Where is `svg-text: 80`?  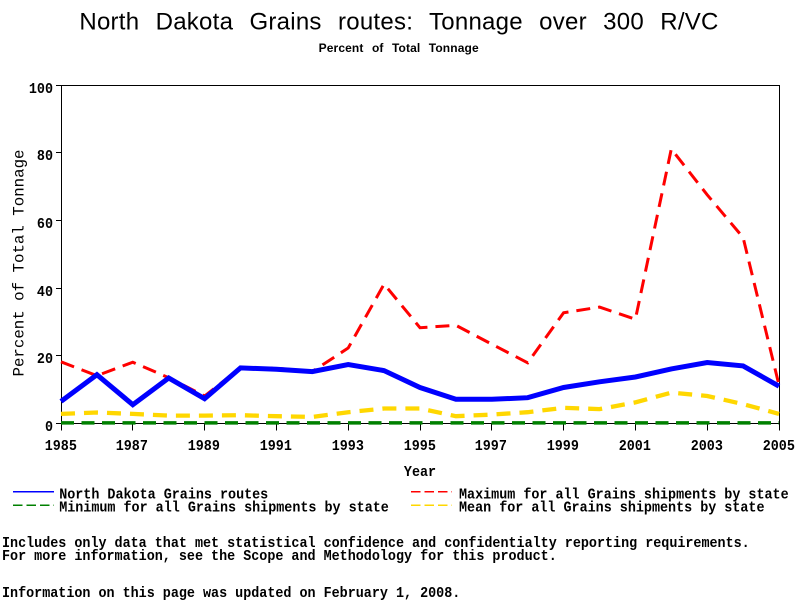 svg-text: 80 is located at coordinates (45, 156).